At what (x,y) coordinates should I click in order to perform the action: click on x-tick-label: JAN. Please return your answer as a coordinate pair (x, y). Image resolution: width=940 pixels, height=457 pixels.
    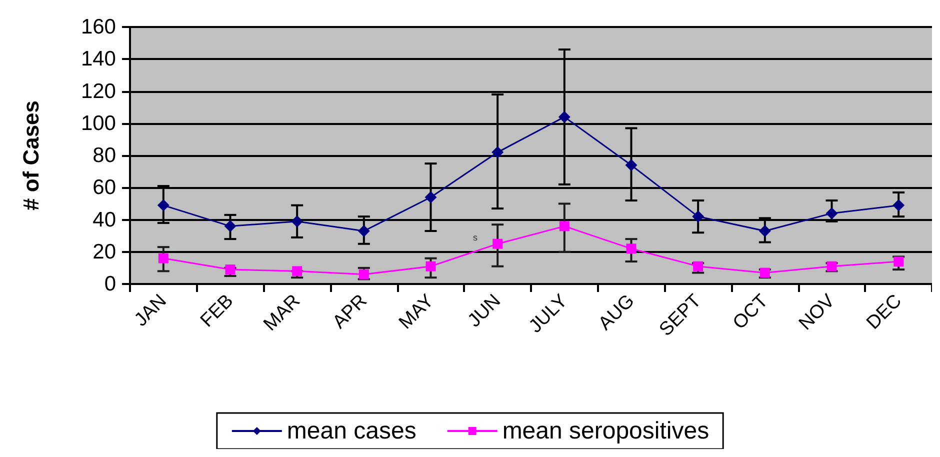
    Looking at the image, I should click on (150, 310).